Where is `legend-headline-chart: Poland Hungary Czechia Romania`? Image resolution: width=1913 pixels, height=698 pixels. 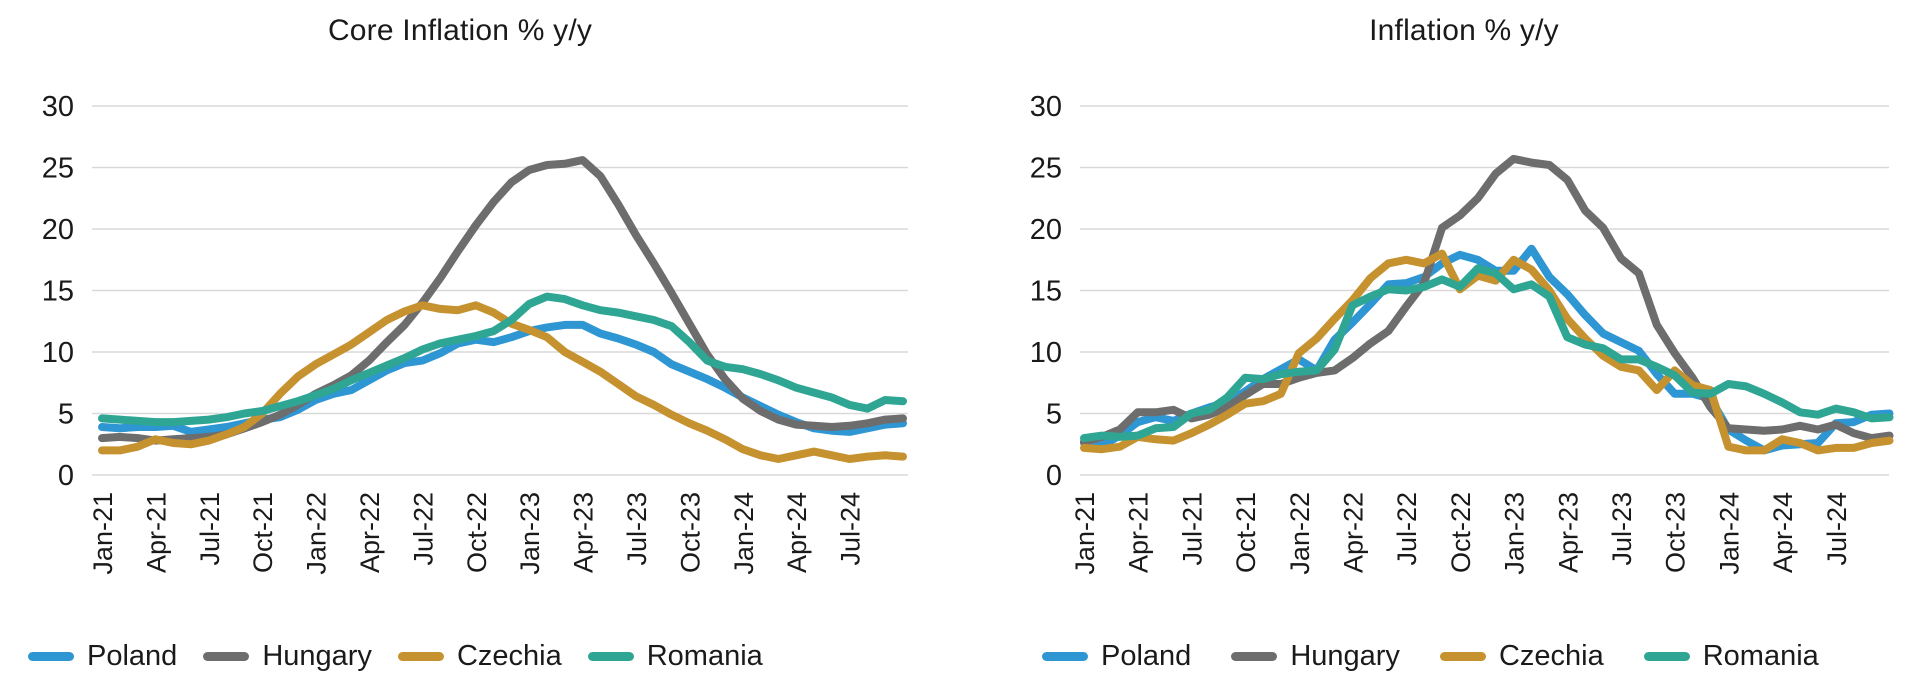 legend-headline-chart: Poland Hungary Czechia Romania is located at coordinates (1430, 656).